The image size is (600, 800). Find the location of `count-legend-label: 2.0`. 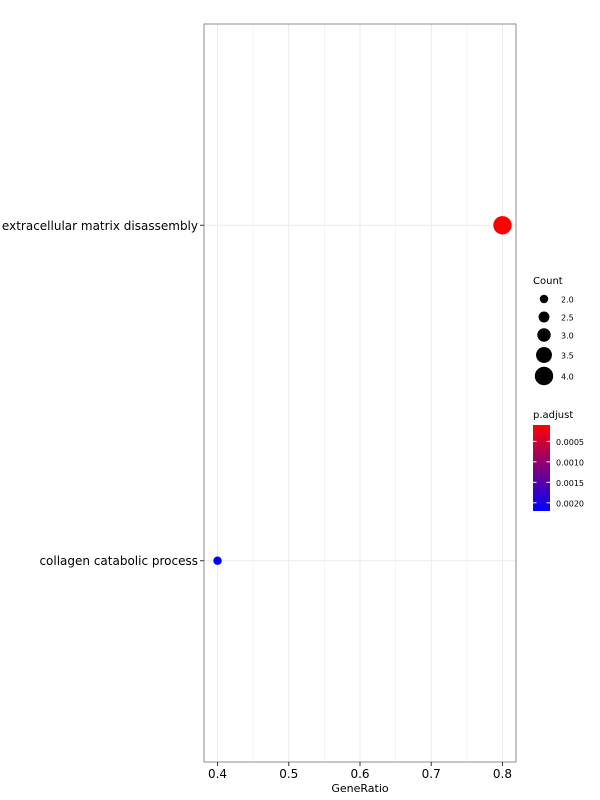

count-legend-label: 2.0 is located at coordinates (567, 300).